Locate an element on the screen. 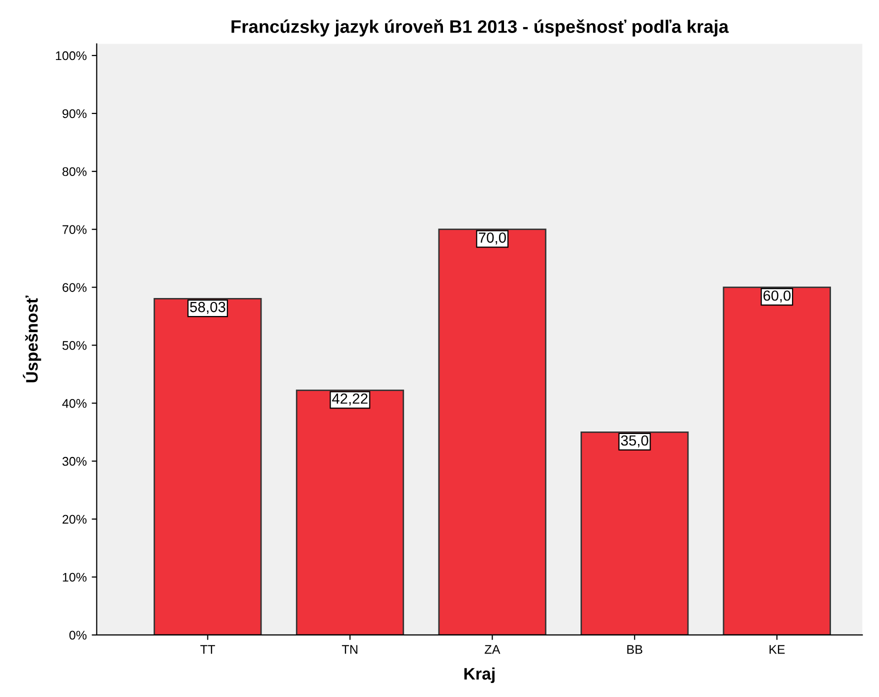  x-tick-label: TN is located at coordinates (350, 649).